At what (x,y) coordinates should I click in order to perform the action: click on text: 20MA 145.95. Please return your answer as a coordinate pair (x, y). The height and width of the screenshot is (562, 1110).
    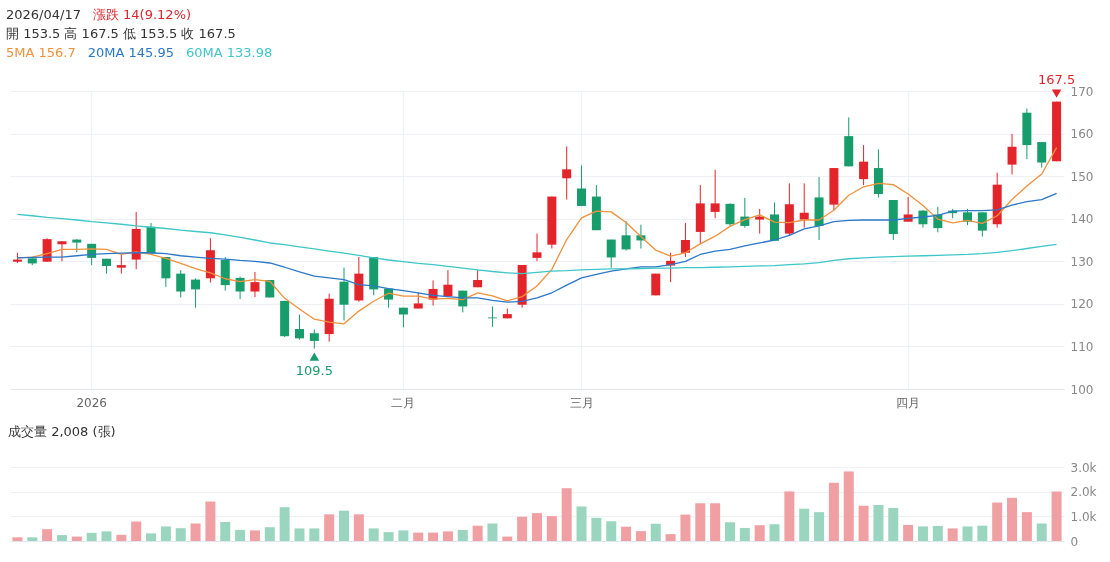
    Looking at the image, I should click on (131, 52).